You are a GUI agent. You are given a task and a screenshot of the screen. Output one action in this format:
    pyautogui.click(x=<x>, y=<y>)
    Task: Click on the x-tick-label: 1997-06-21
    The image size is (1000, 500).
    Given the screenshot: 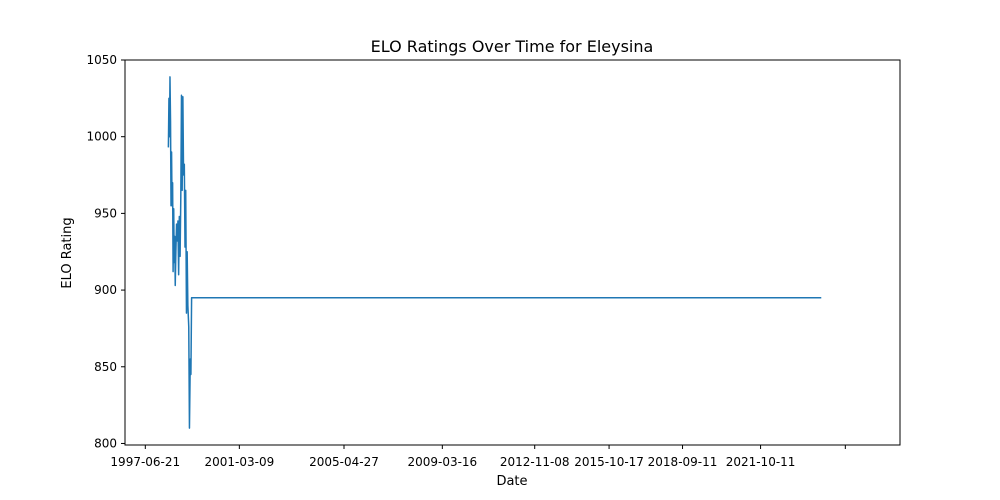 What is the action you would take?
    pyautogui.click(x=145, y=462)
    